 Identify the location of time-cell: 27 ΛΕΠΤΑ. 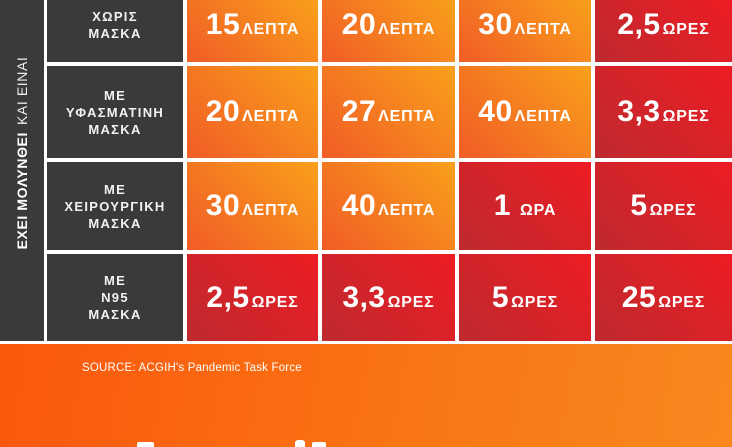
(388, 112).